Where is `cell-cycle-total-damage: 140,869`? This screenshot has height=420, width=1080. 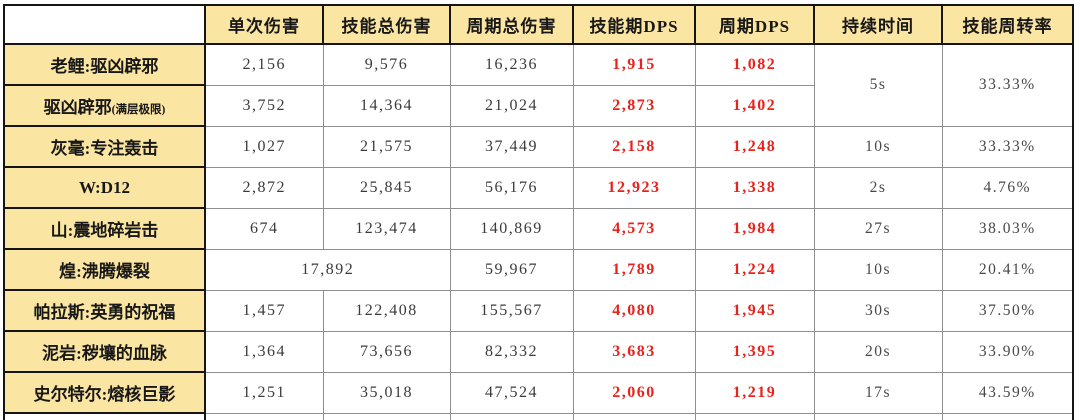
cell-cycle-total-damage: 140,869 is located at coordinates (511, 228).